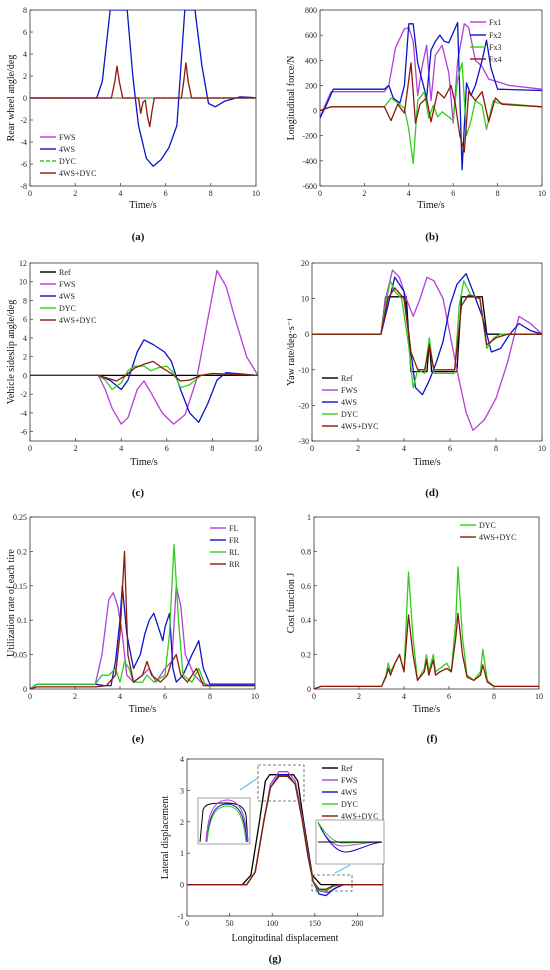  I want to click on y-tick-label: -10, so click(303, 370).